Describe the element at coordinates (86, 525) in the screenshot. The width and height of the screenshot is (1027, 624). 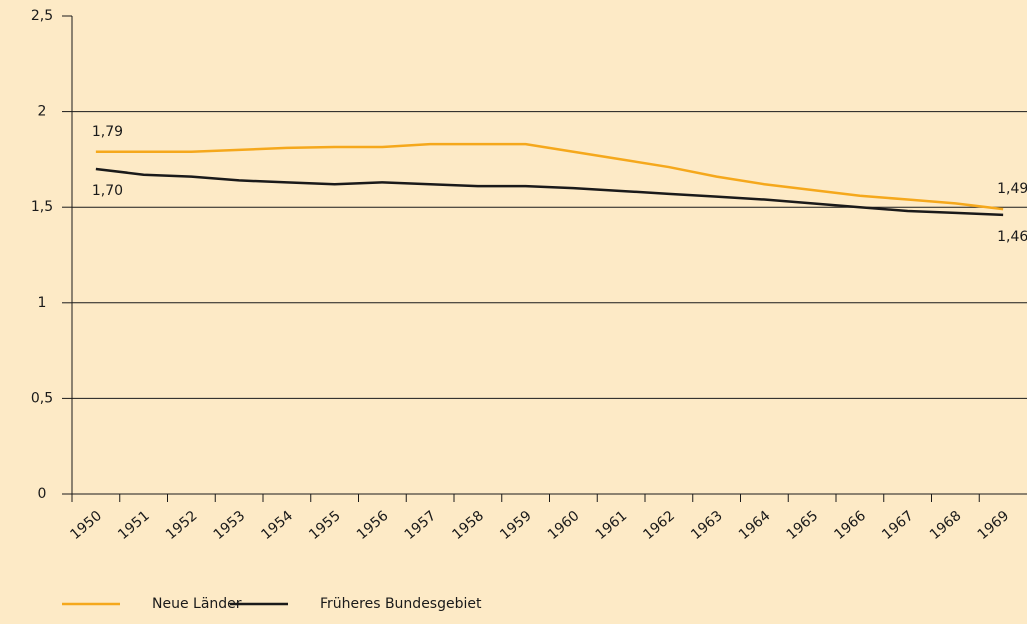
I see `x-tick-label: 1950` at that location.